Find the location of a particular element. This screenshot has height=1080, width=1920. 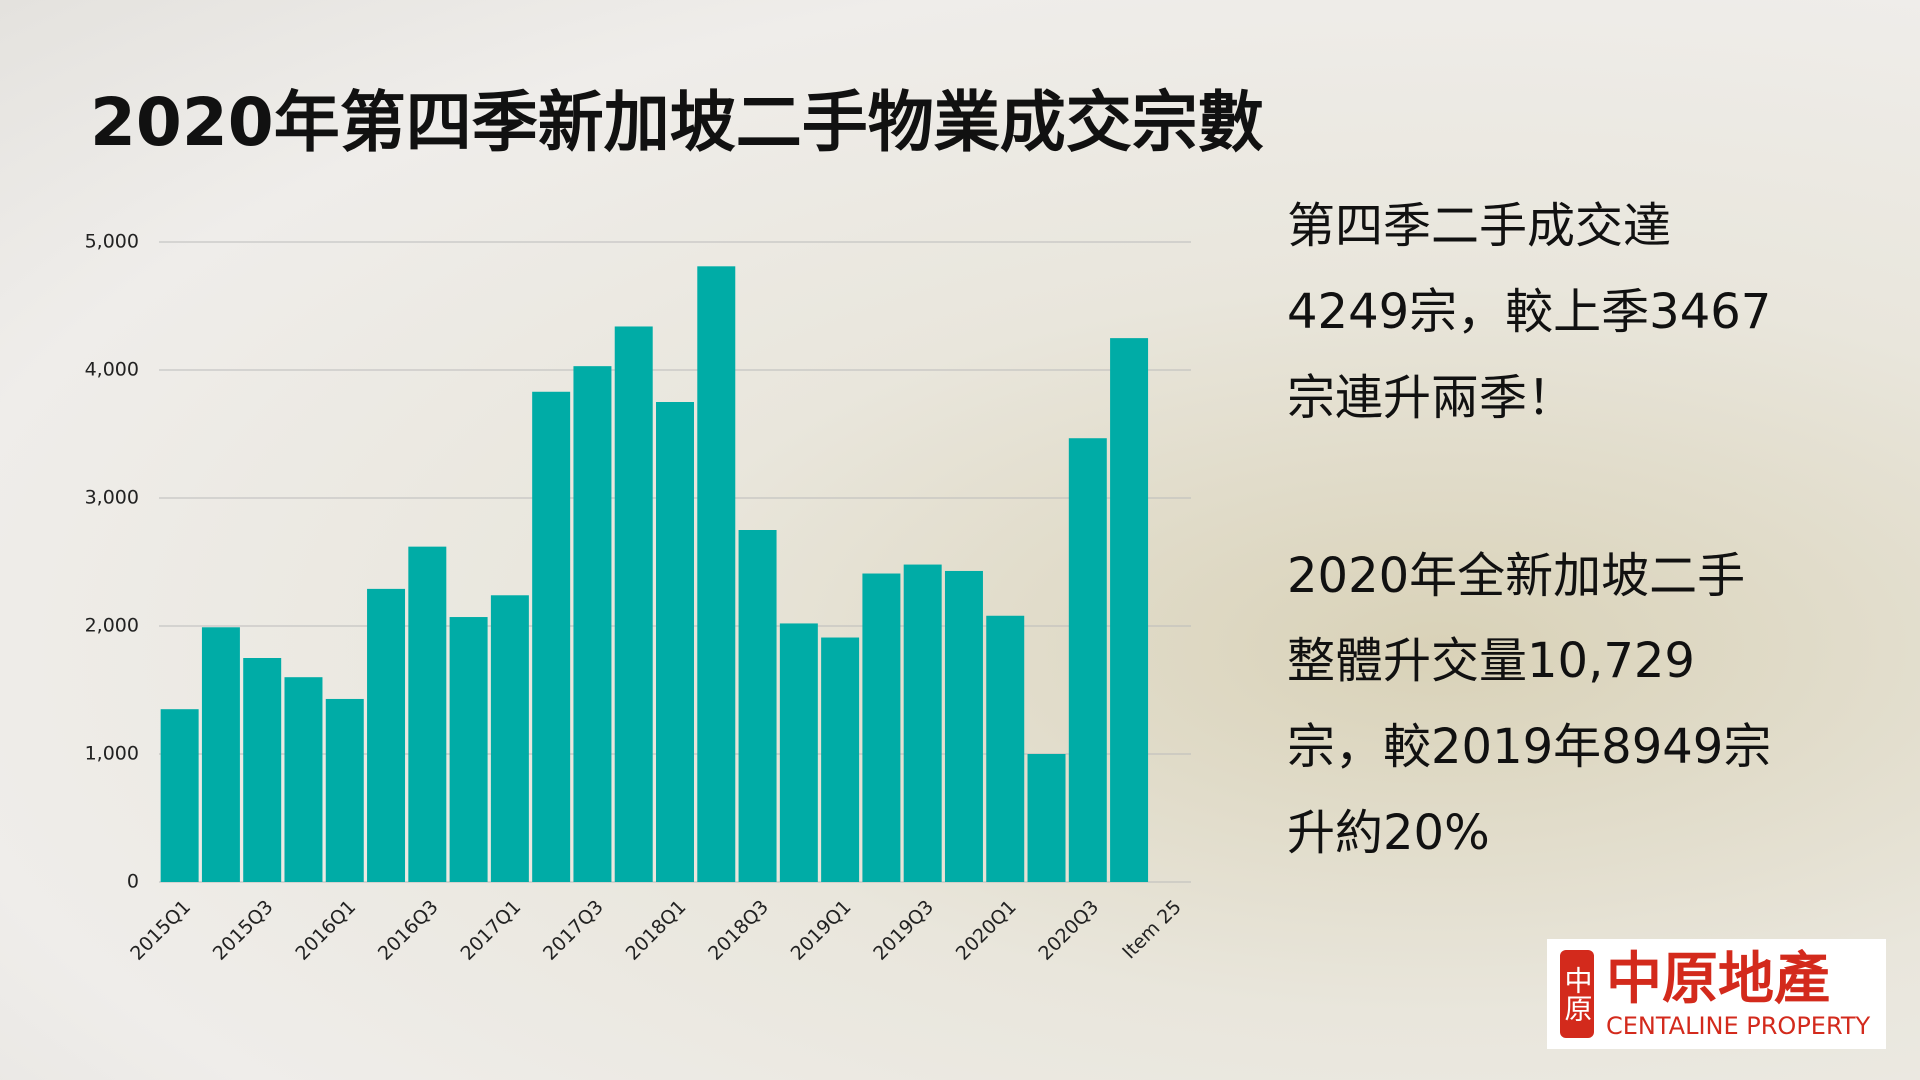

note-line: 升約20% is located at coordinates (1388, 833).